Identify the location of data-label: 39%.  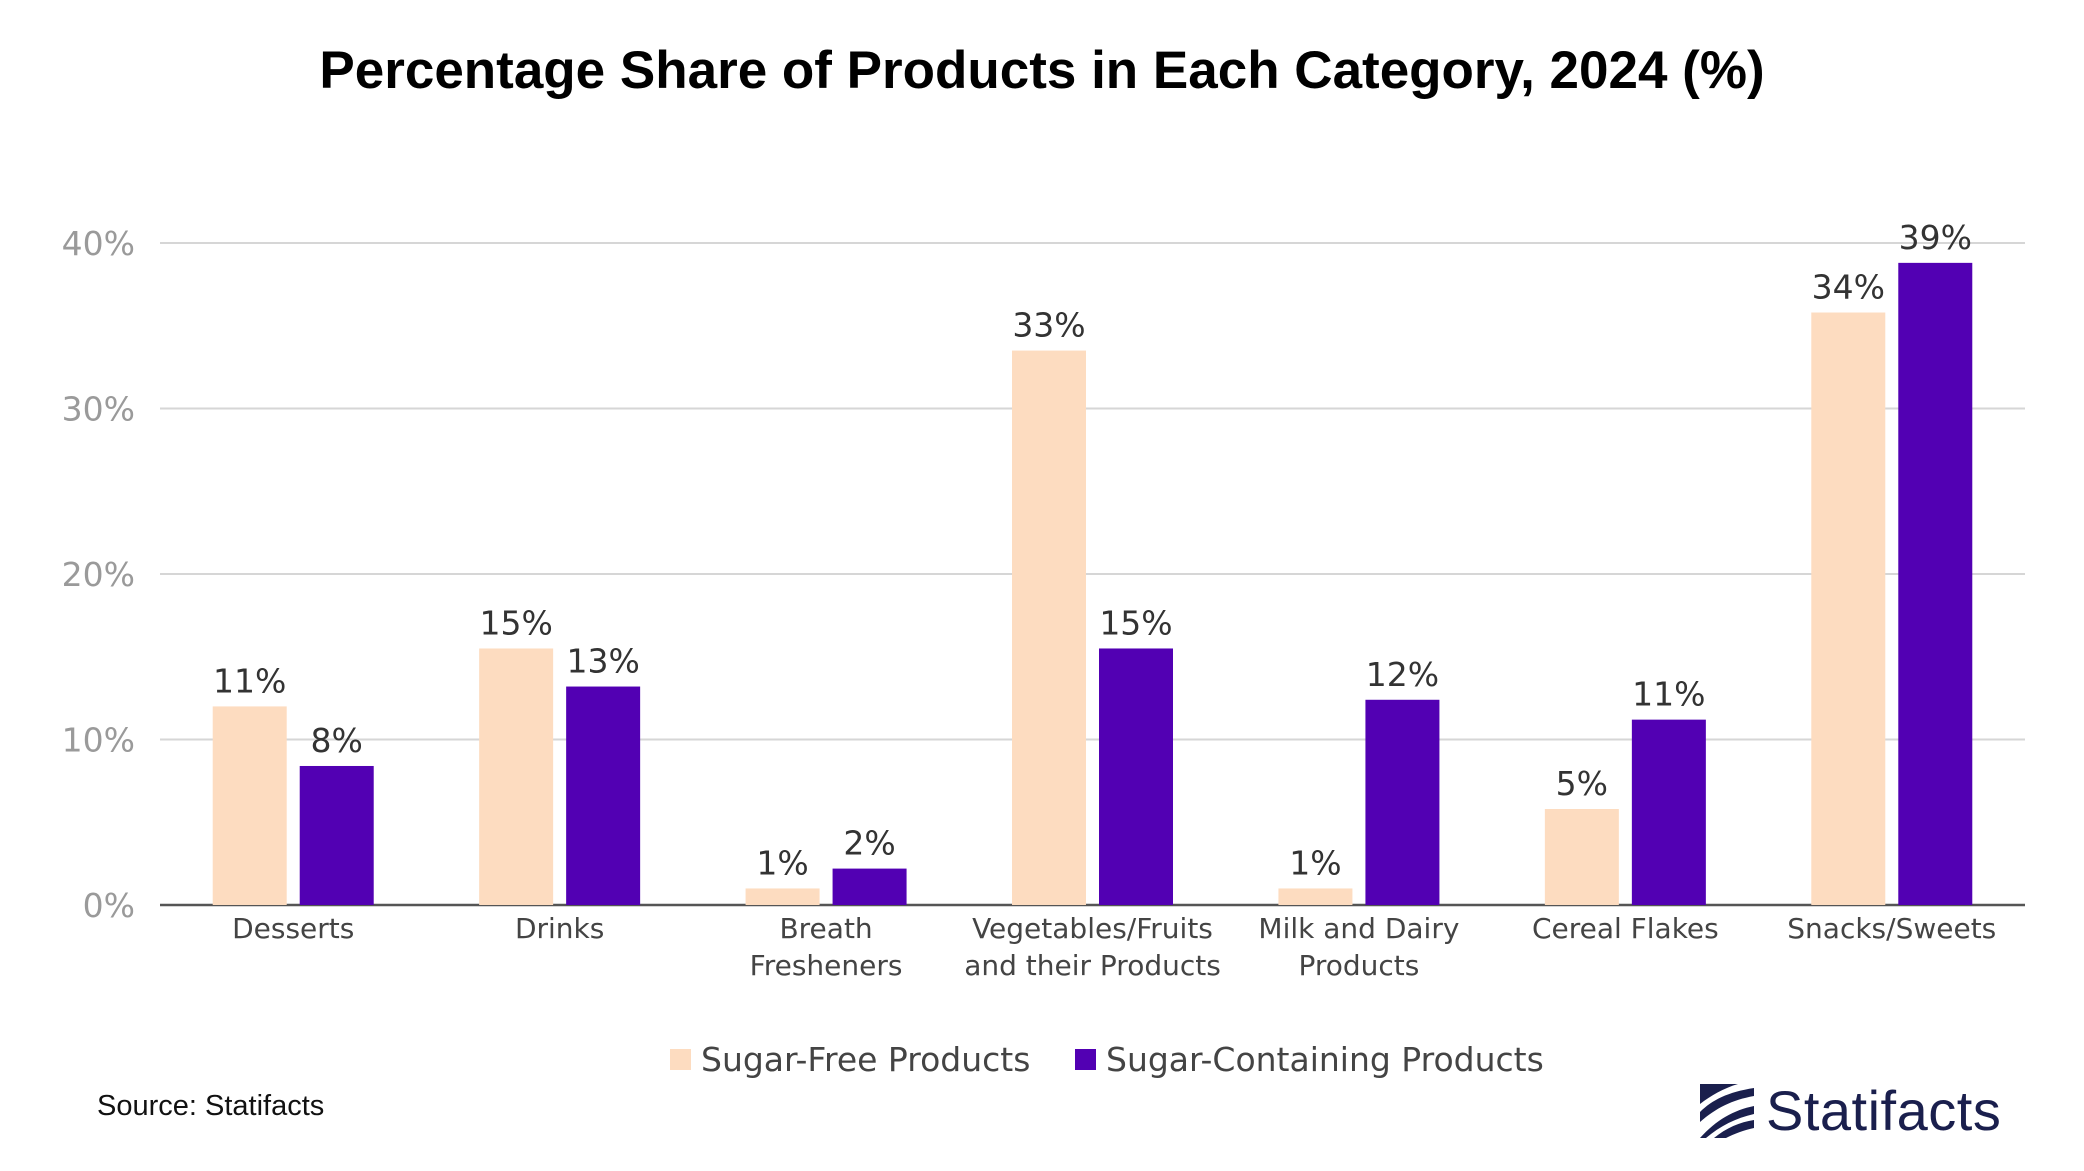
(1935, 237).